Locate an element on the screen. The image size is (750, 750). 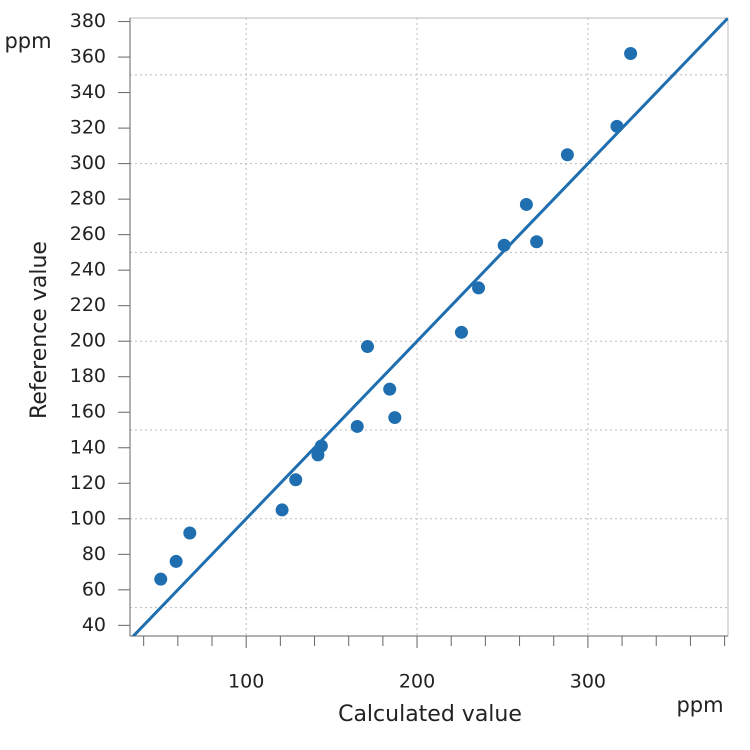
x-axis-title: Calculated value is located at coordinates (430, 714).